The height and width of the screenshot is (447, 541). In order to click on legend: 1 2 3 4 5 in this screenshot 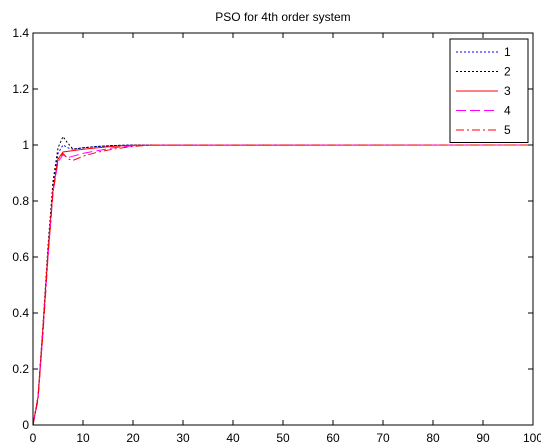, I will do `click(489, 90)`.